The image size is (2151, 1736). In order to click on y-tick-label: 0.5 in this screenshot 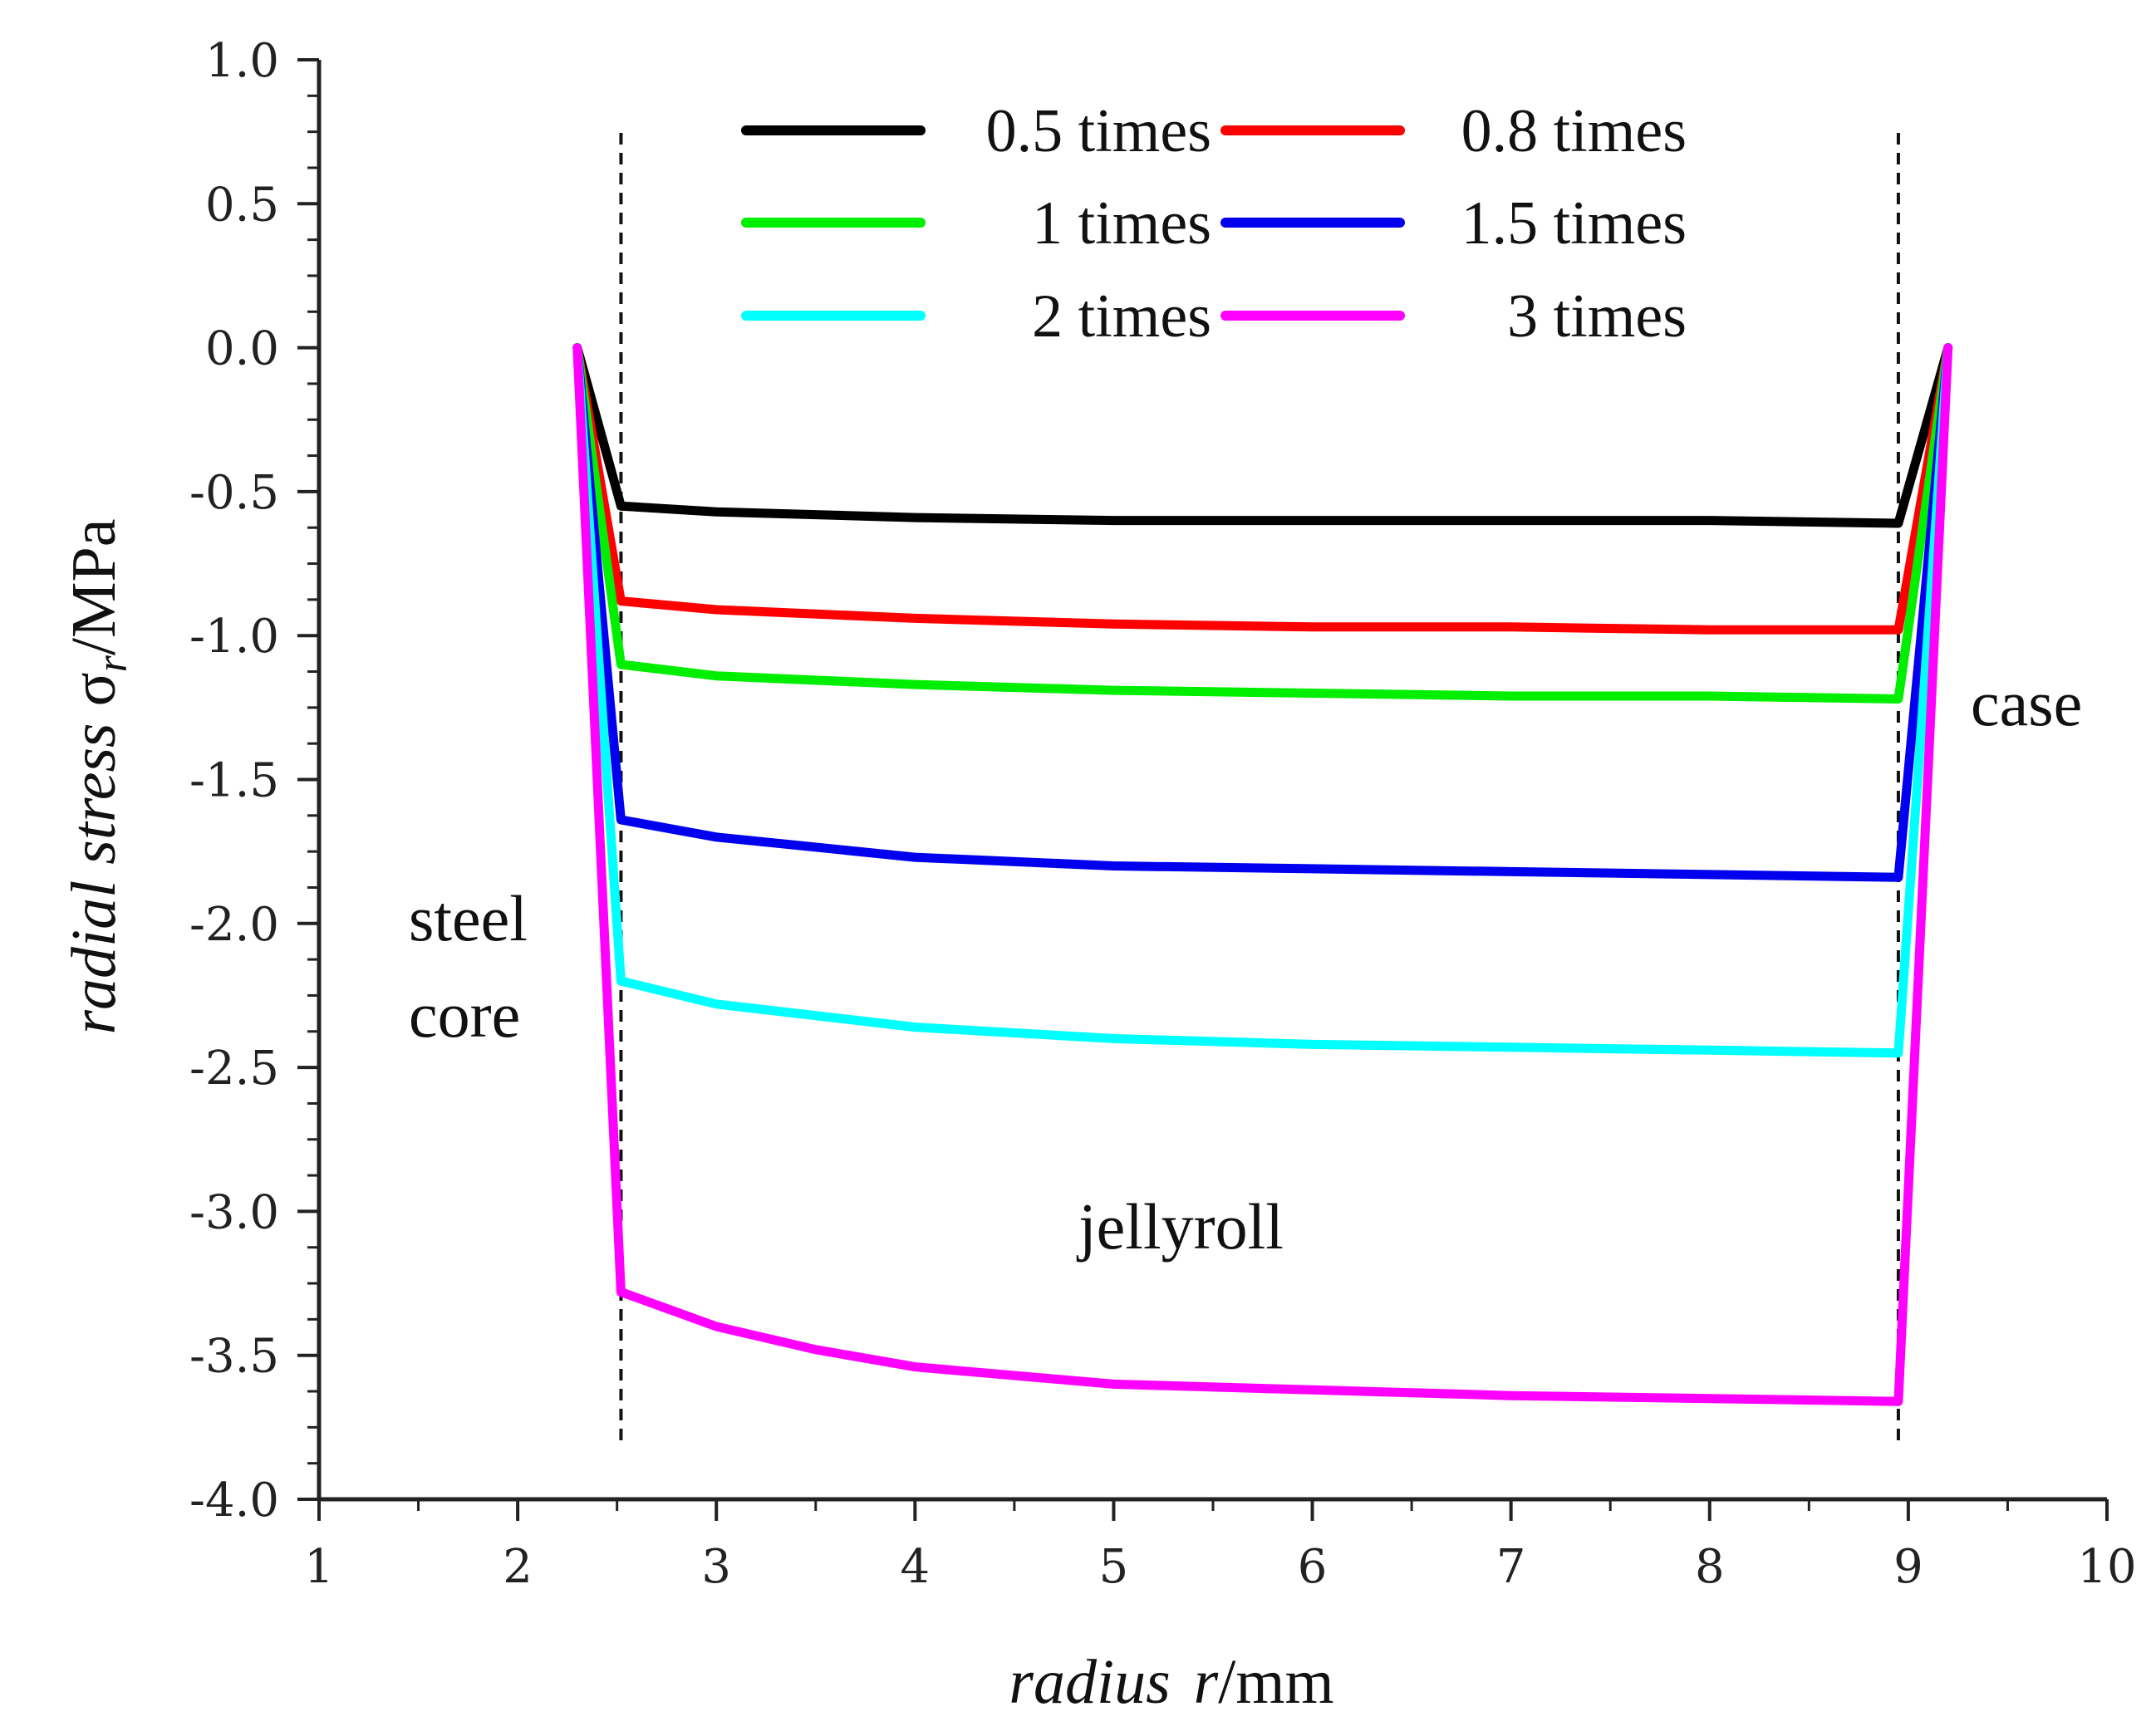, I will do `click(242, 205)`.